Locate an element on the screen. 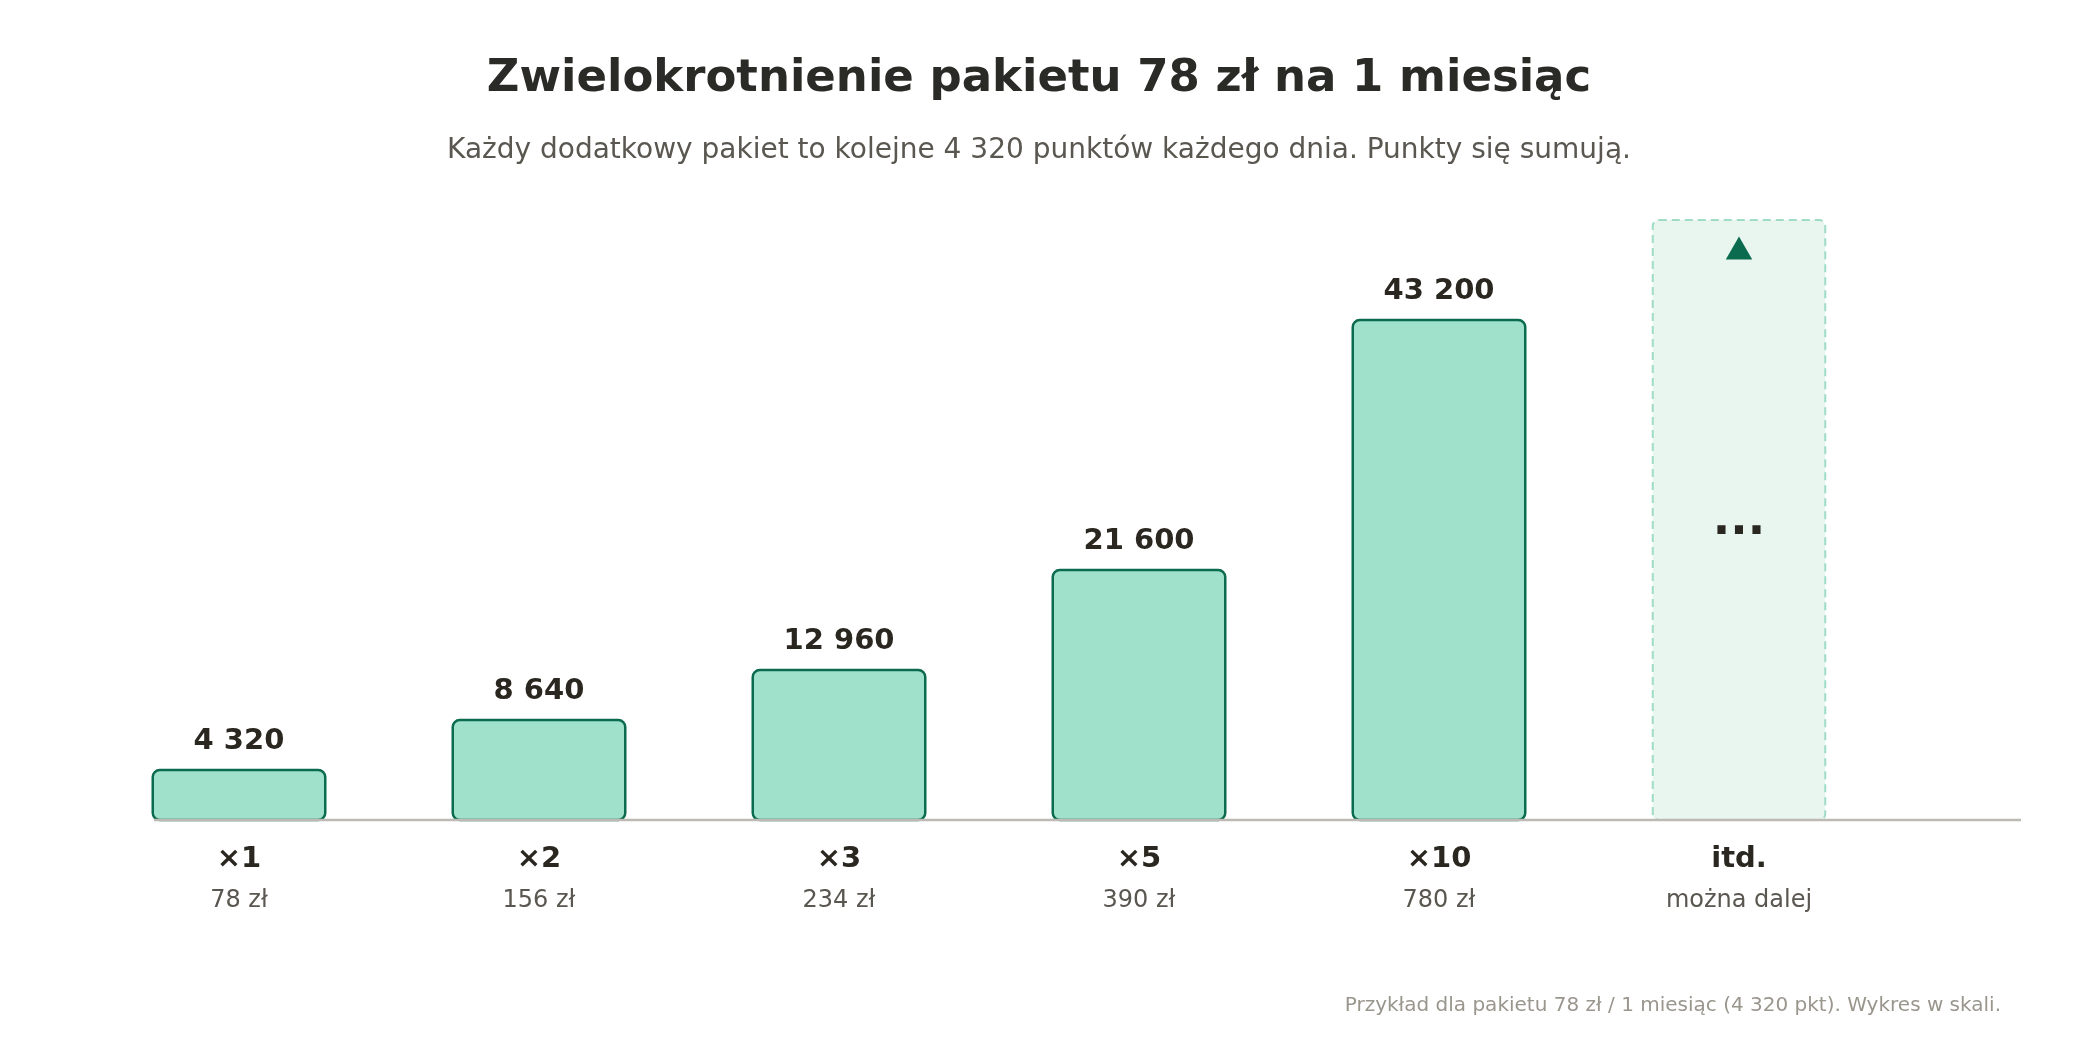  chart-subtitle: Każdy dodatkowy pakiet to kolejne 4 320 punktów każdego dnia. Punkty się sumują. is located at coordinates (1039, 148).